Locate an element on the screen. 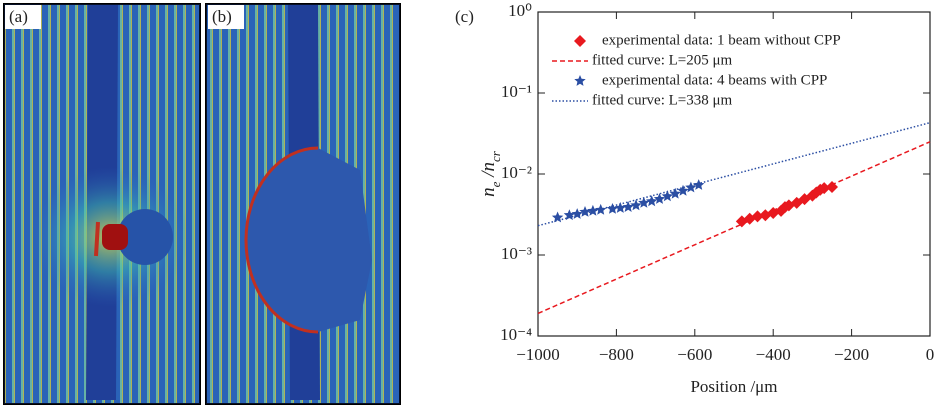 Image resolution: width=947 pixels, height=414 pixels. fit-line is located at coordinates (734, 174).